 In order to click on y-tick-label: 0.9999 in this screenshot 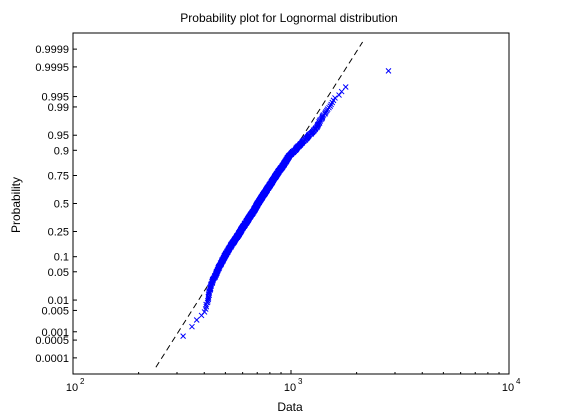, I will do `click(52, 50)`.